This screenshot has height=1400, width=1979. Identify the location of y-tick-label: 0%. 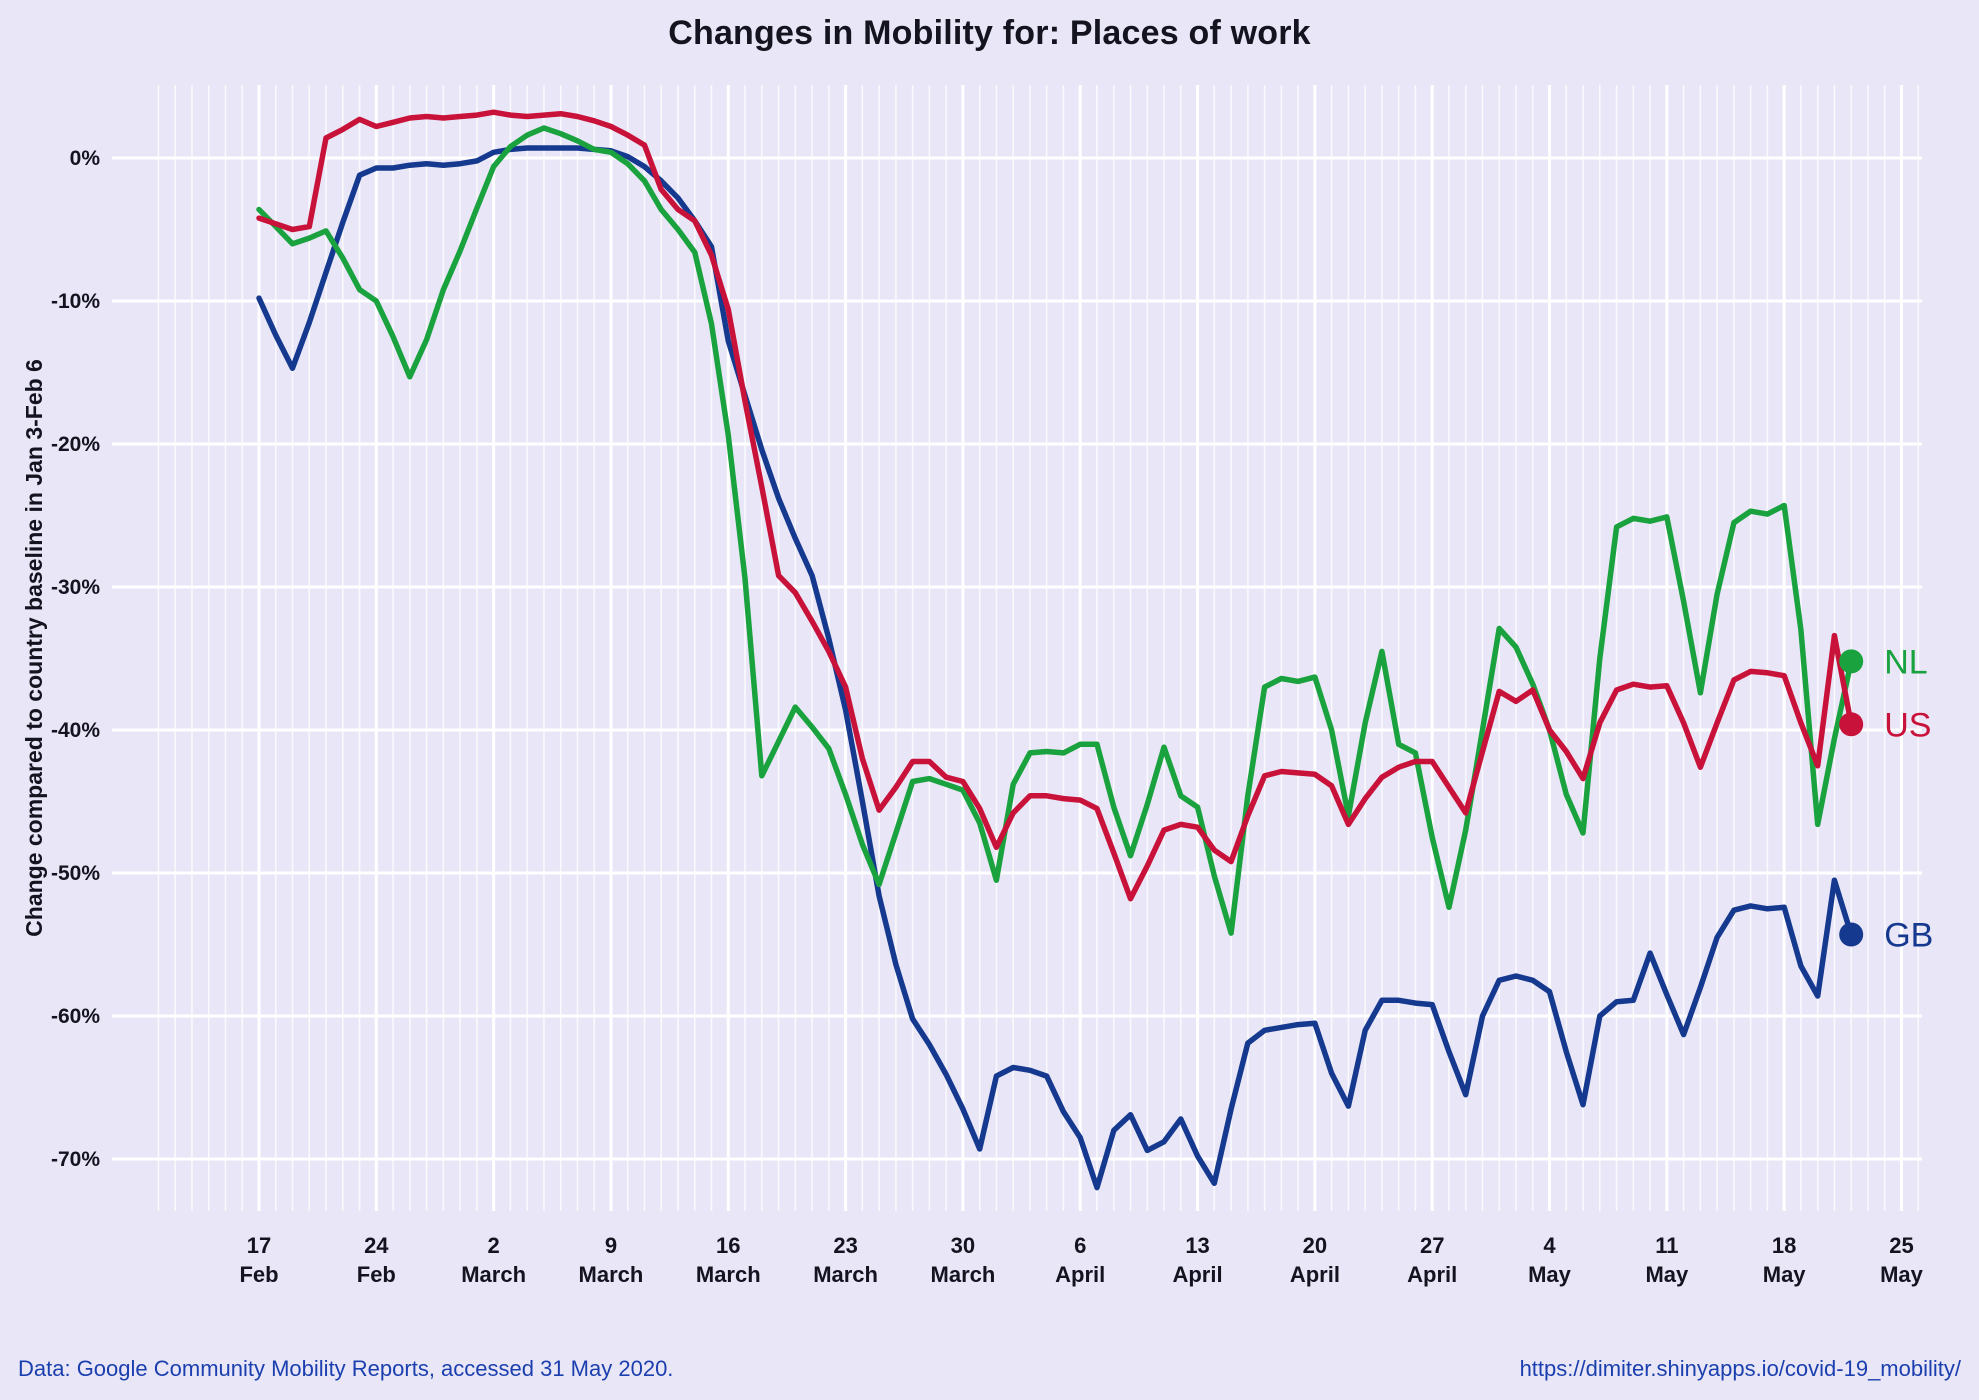
(85, 158).